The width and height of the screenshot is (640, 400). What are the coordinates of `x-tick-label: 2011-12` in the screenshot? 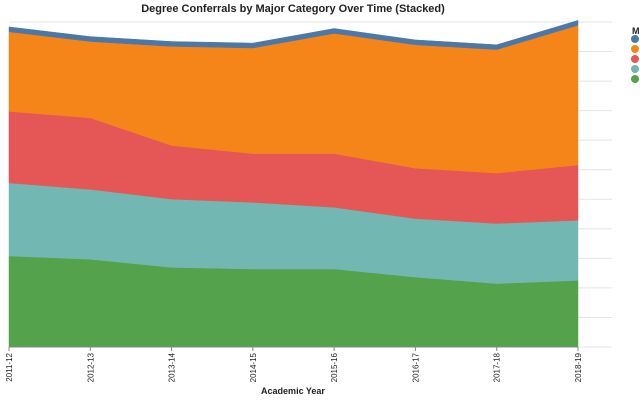 It's located at (9, 366).